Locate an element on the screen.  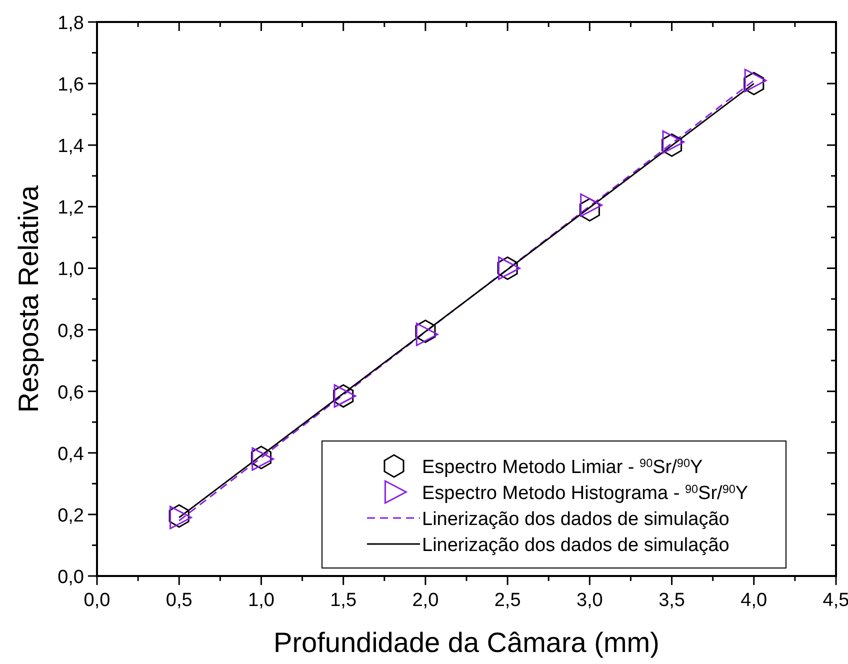
x-tick-label: 3,0 is located at coordinates (589, 600).